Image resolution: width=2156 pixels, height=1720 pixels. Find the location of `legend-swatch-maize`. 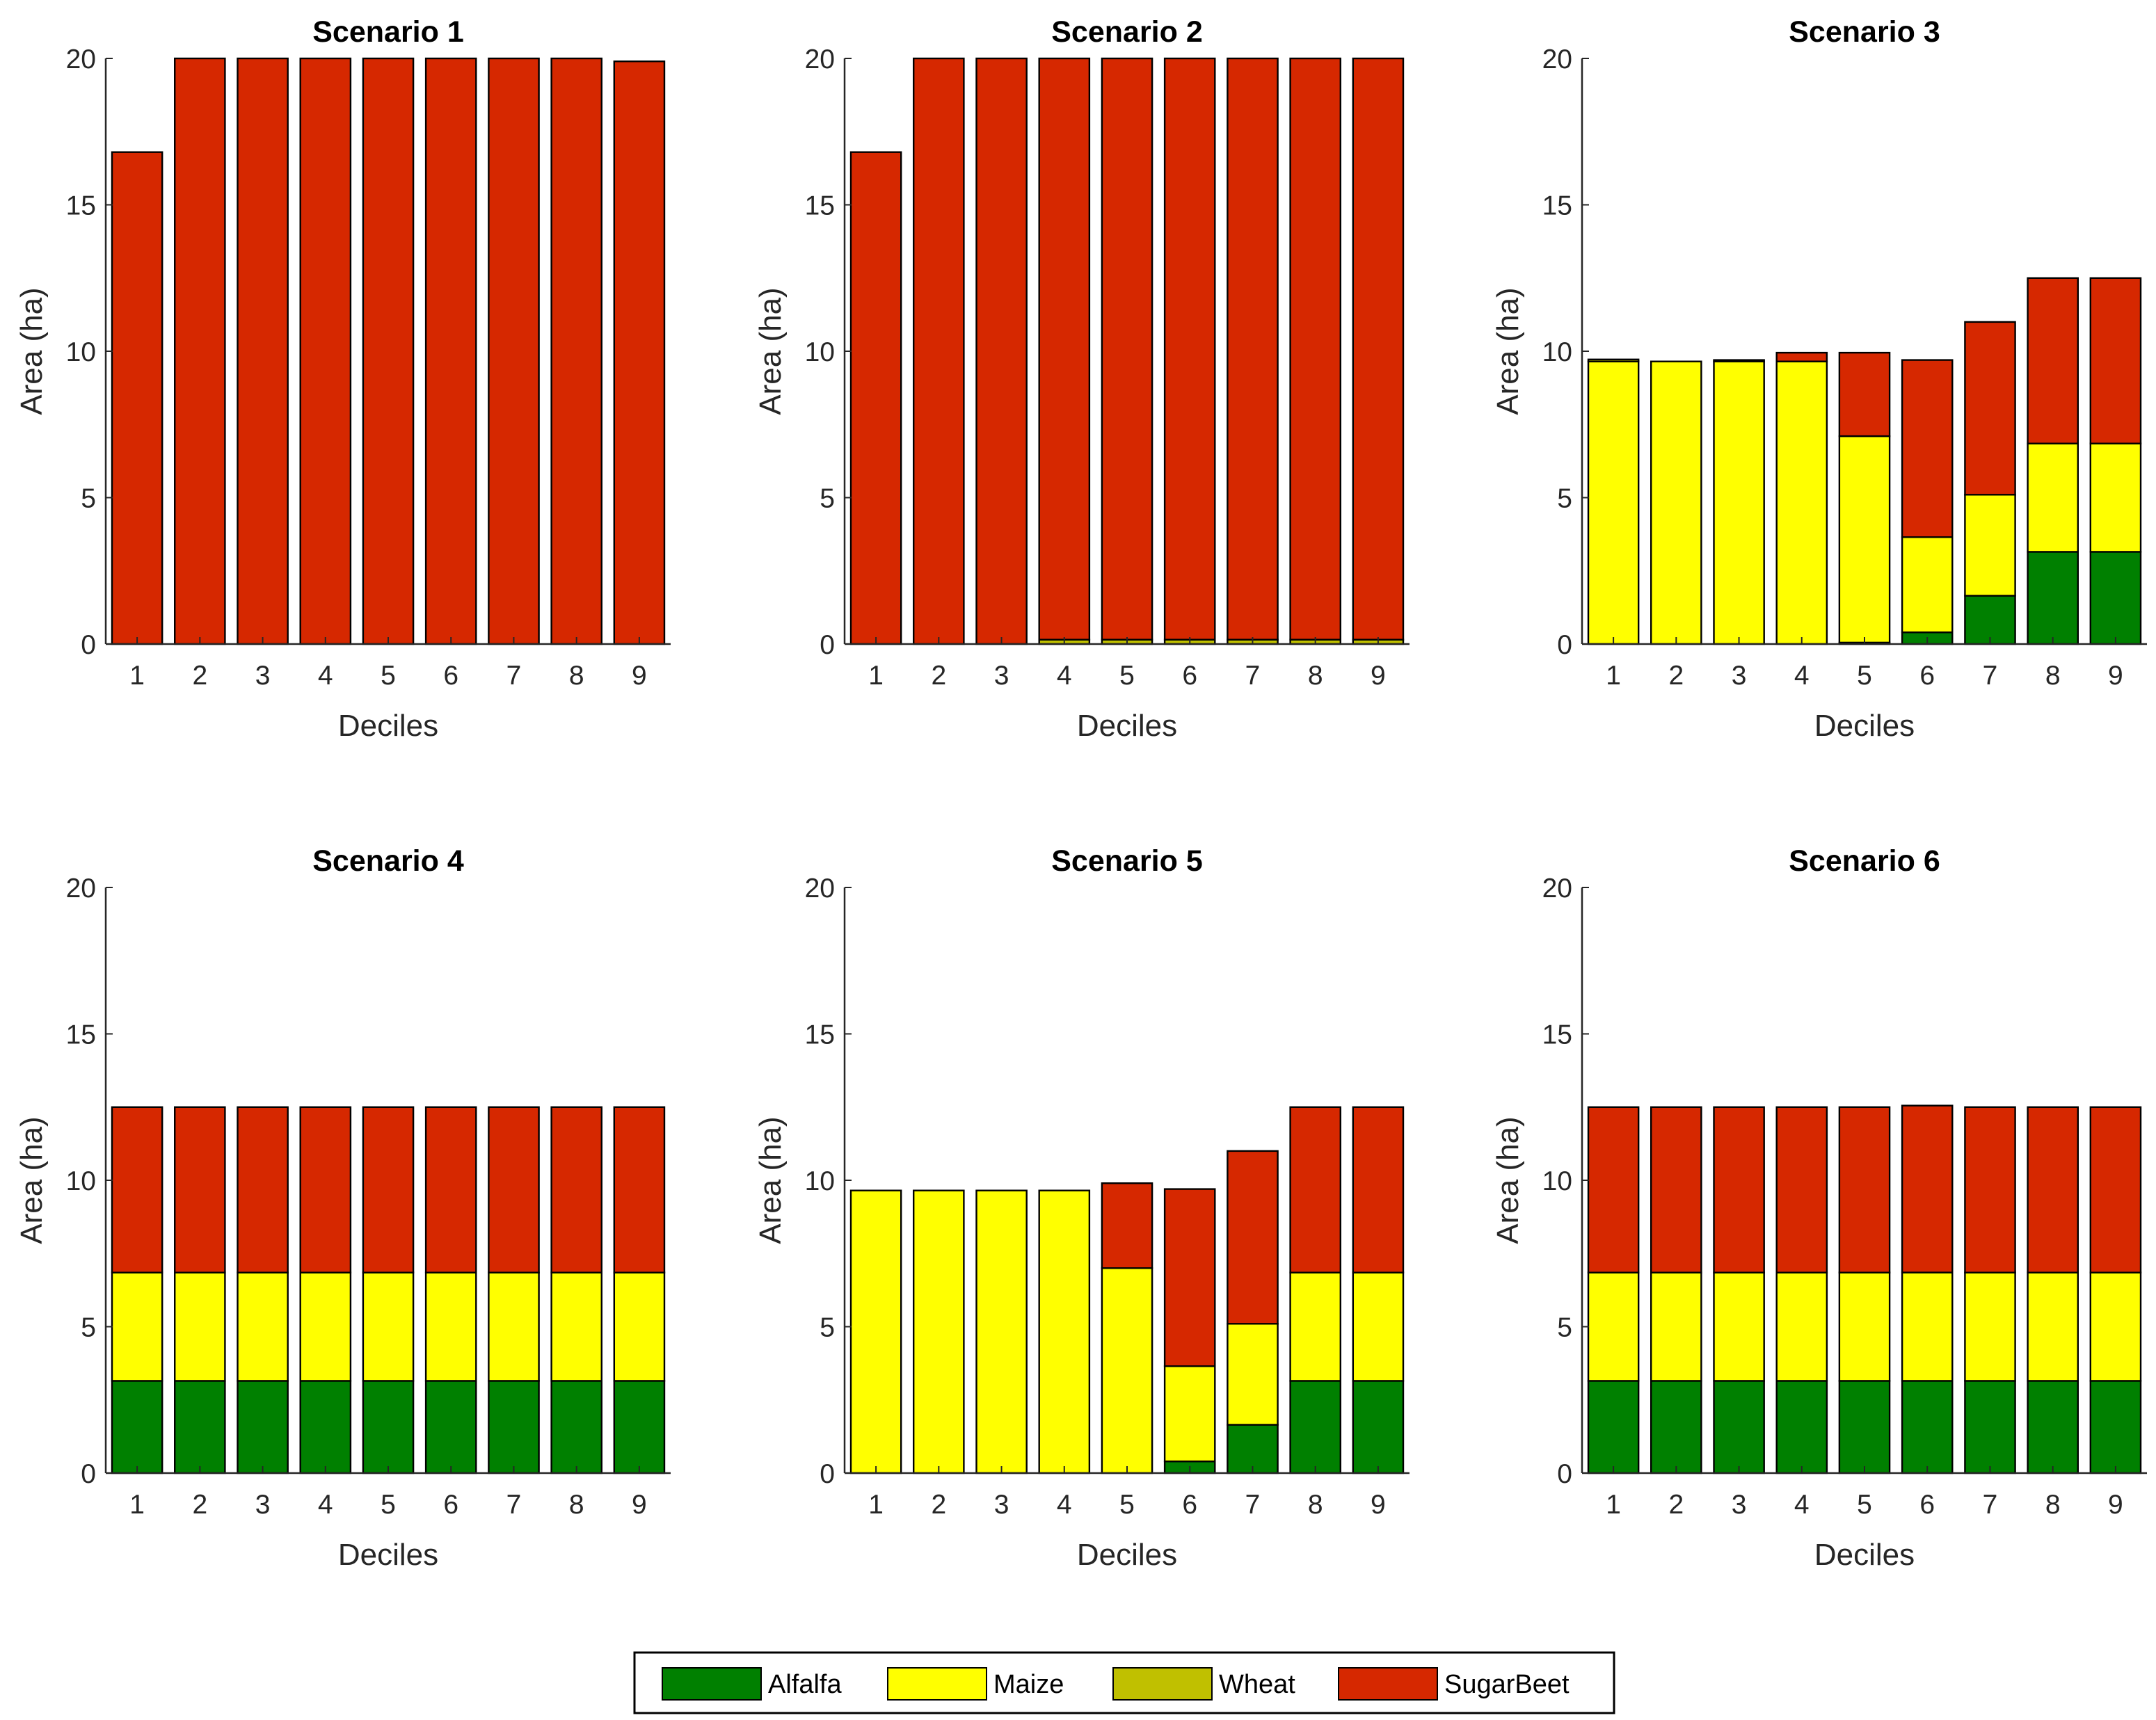

legend-swatch-maize is located at coordinates (937, 1684).